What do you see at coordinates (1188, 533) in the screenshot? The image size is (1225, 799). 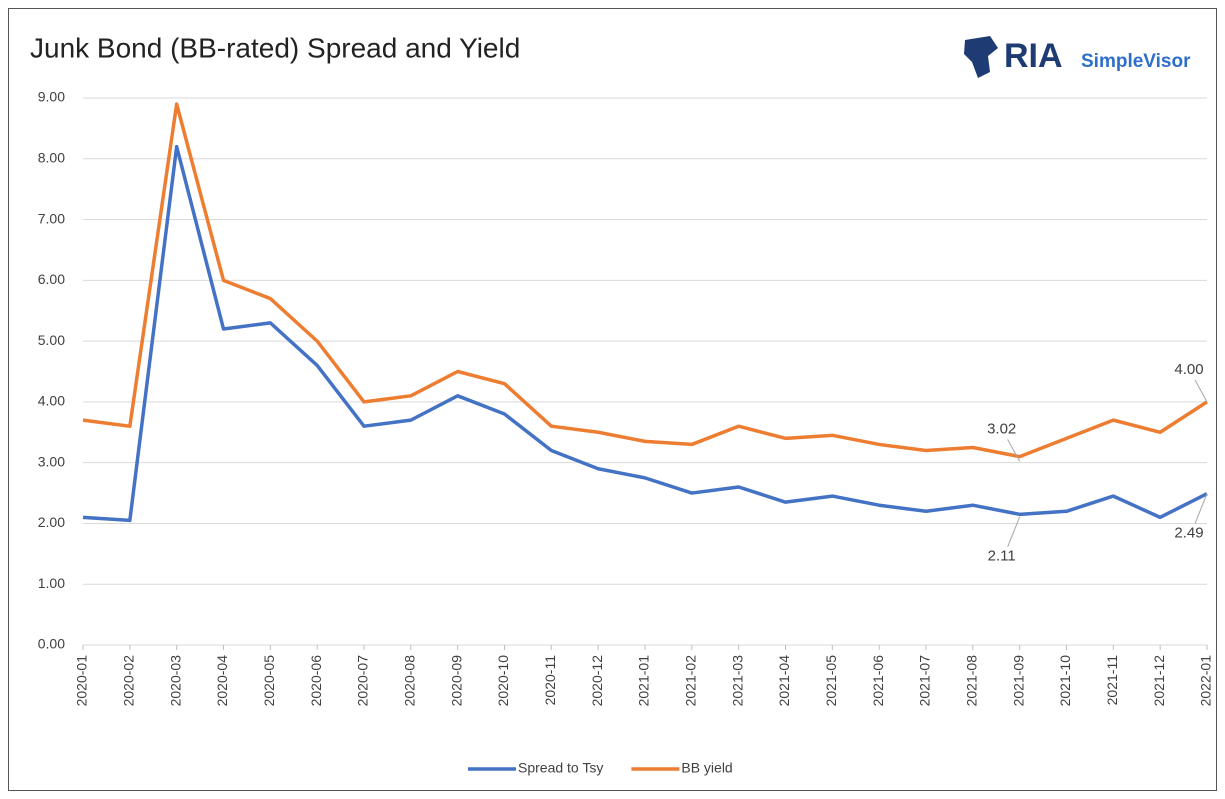 I see `annotation: 2.49` at bounding box center [1188, 533].